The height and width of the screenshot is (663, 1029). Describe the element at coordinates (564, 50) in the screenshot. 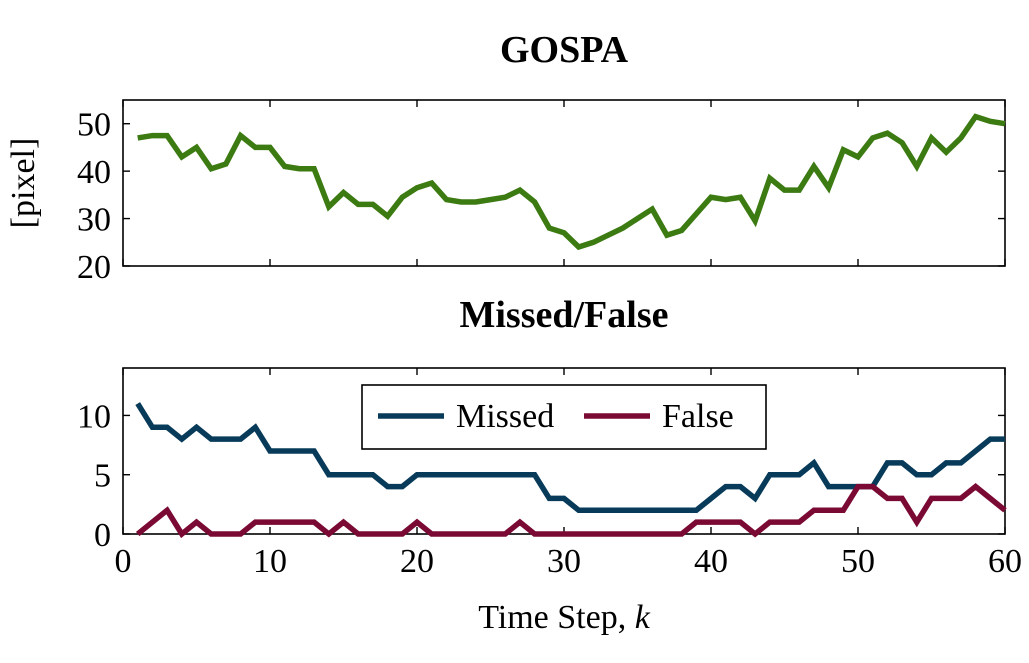

I see `gospa-title: GOSPA` at that location.